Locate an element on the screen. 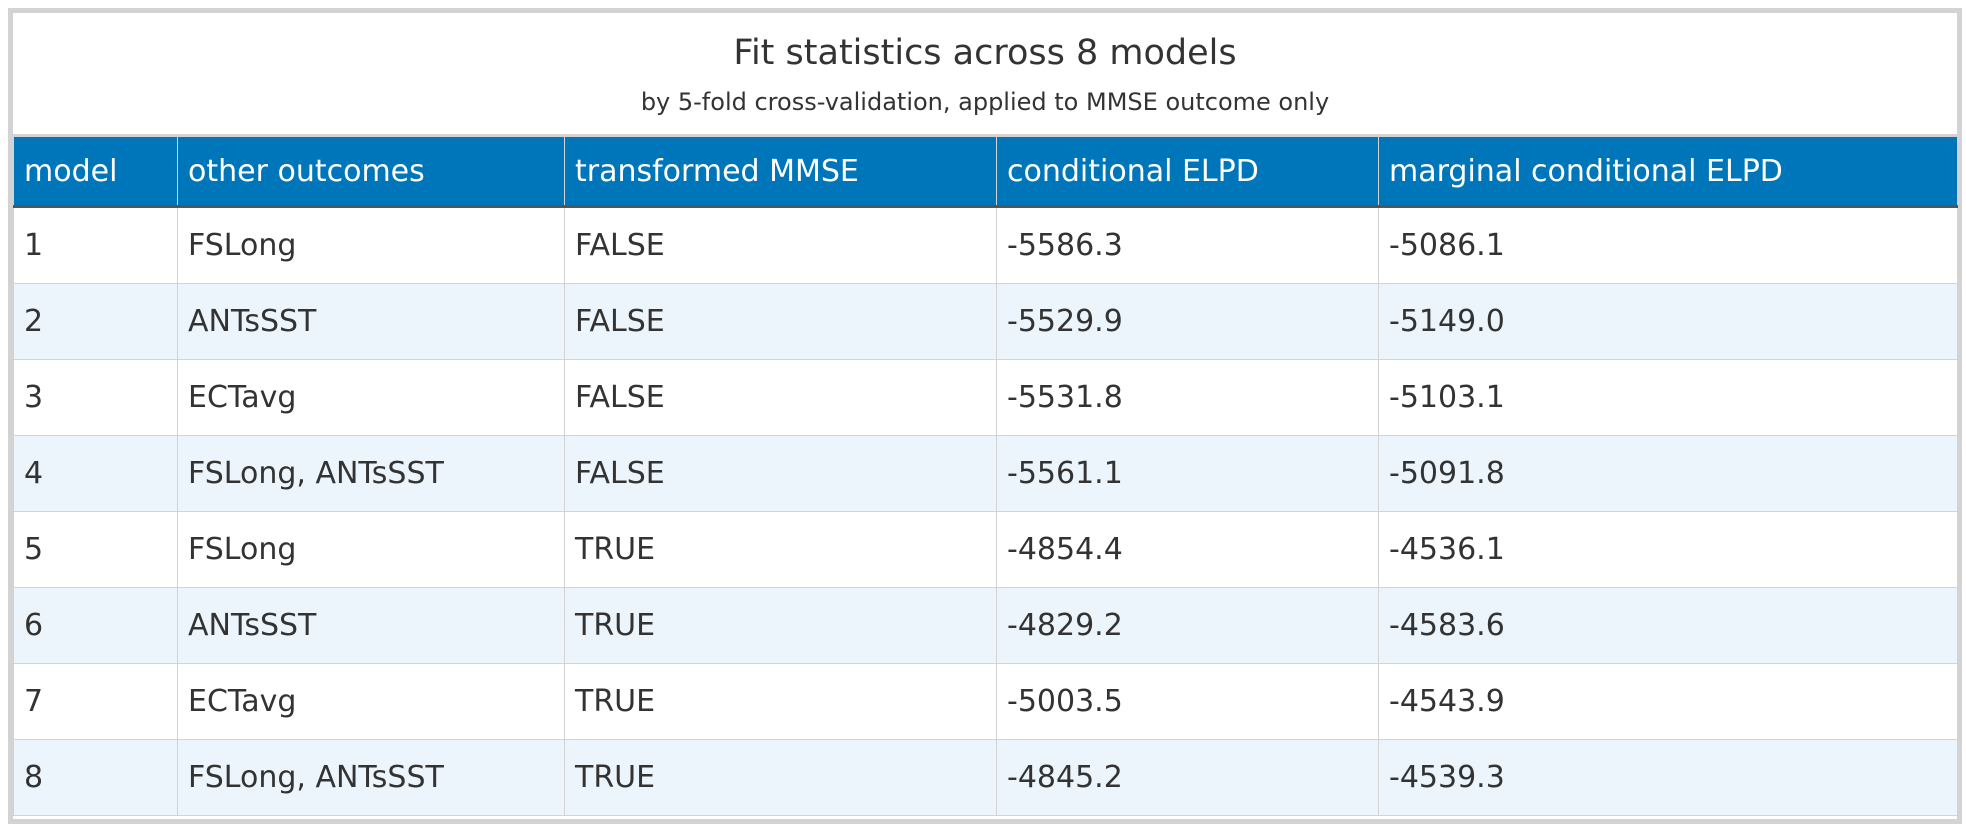  cell-conditional-elpd: -5561.1 is located at coordinates (1187, 473).